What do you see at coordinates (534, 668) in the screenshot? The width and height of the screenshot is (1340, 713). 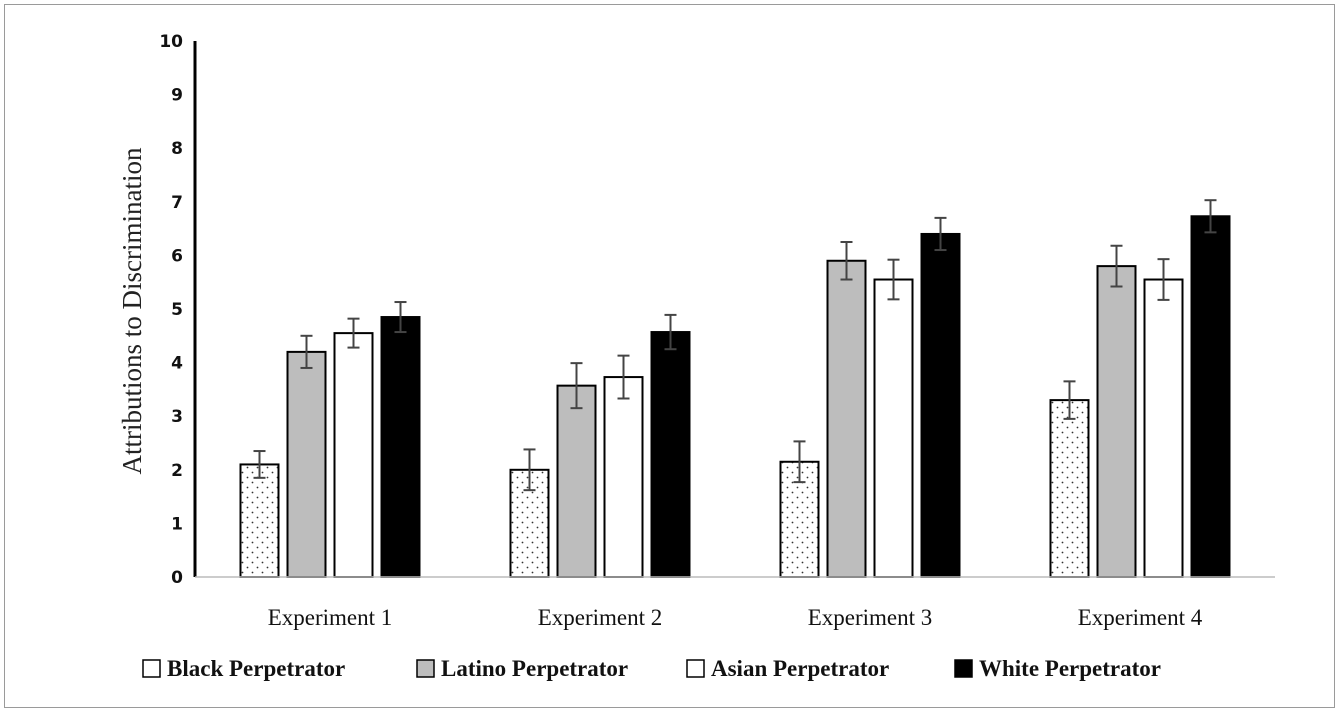 I see `legend-label: Latino Perpetrator` at bounding box center [534, 668].